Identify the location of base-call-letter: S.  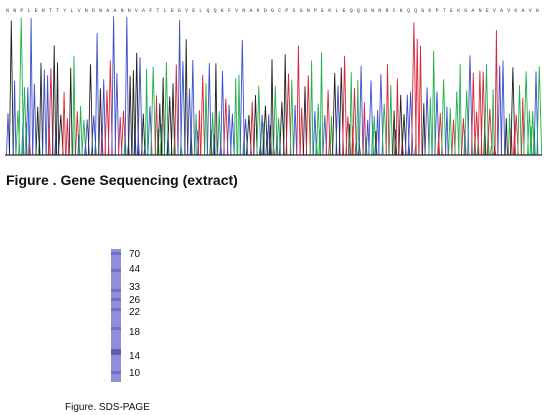
(293, 11).